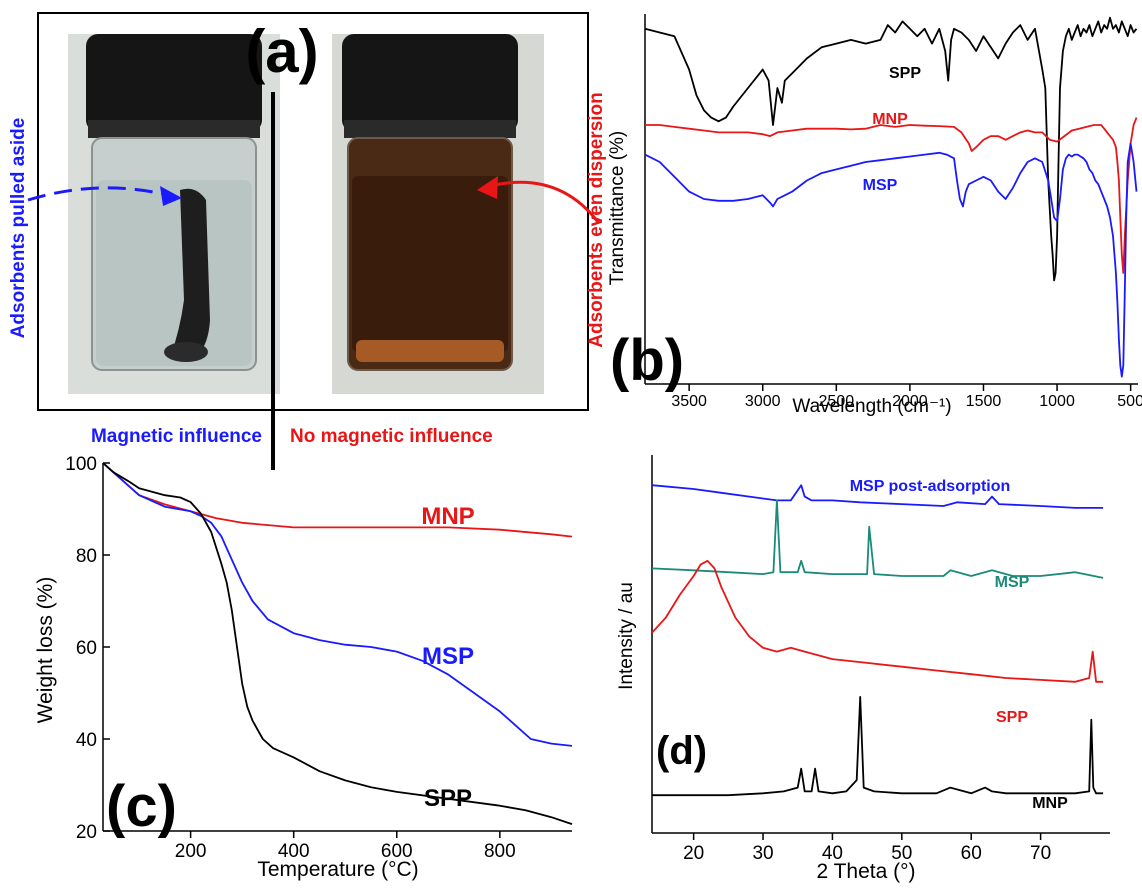  Describe the element at coordinates (877, 496) in the screenshot. I see `series-line-msp-post-adsorption` at that location.